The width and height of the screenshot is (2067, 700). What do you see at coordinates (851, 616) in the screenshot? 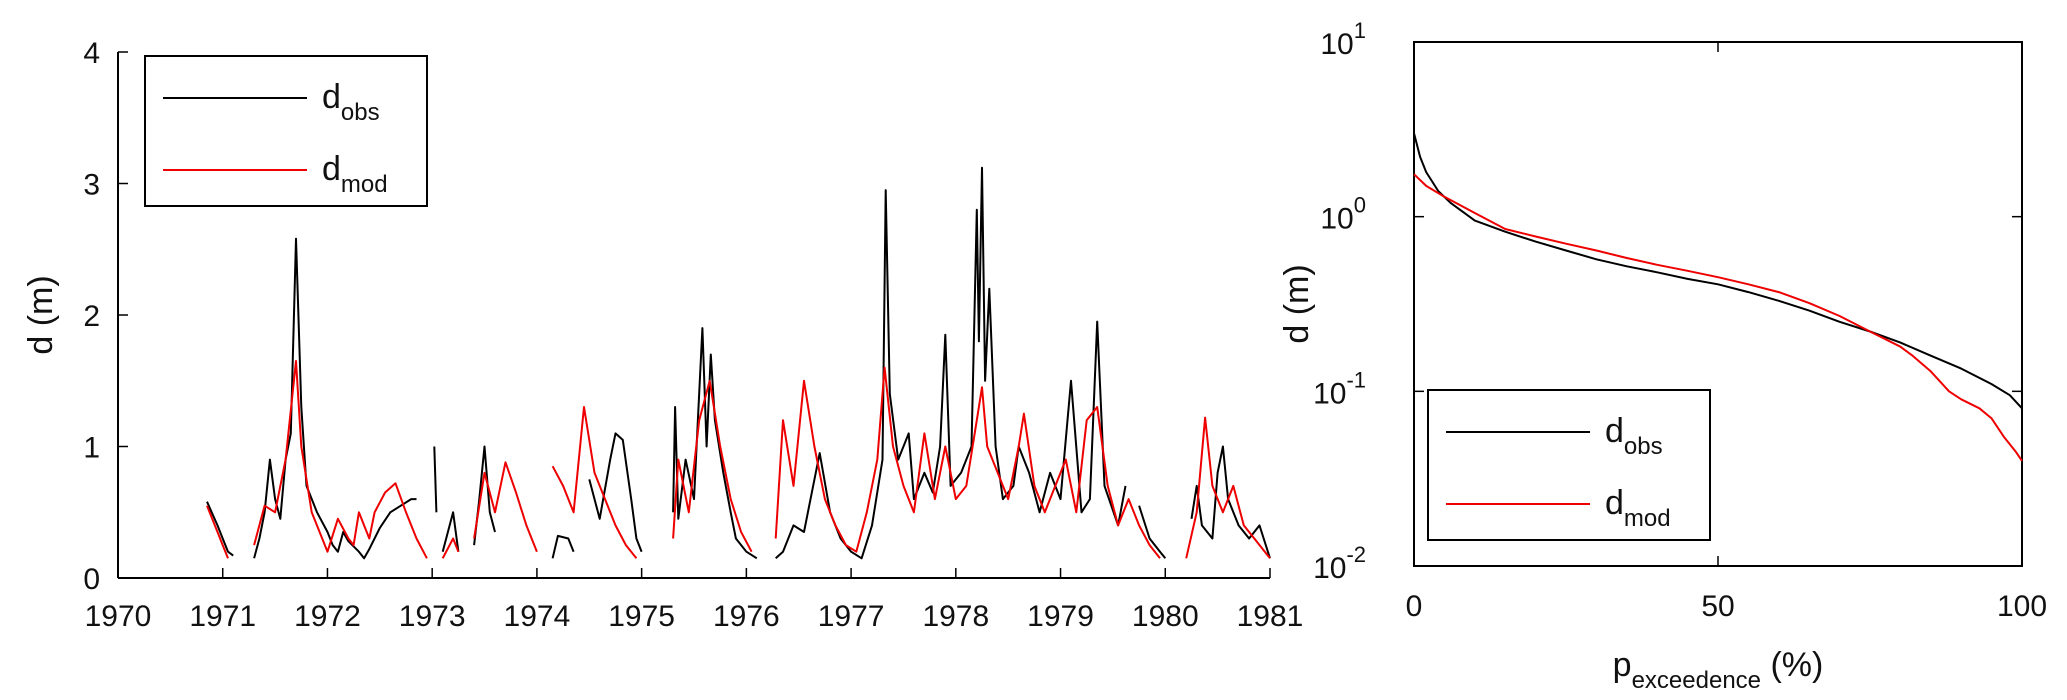
I see `x-tick-label: 1977` at bounding box center [851, 616].